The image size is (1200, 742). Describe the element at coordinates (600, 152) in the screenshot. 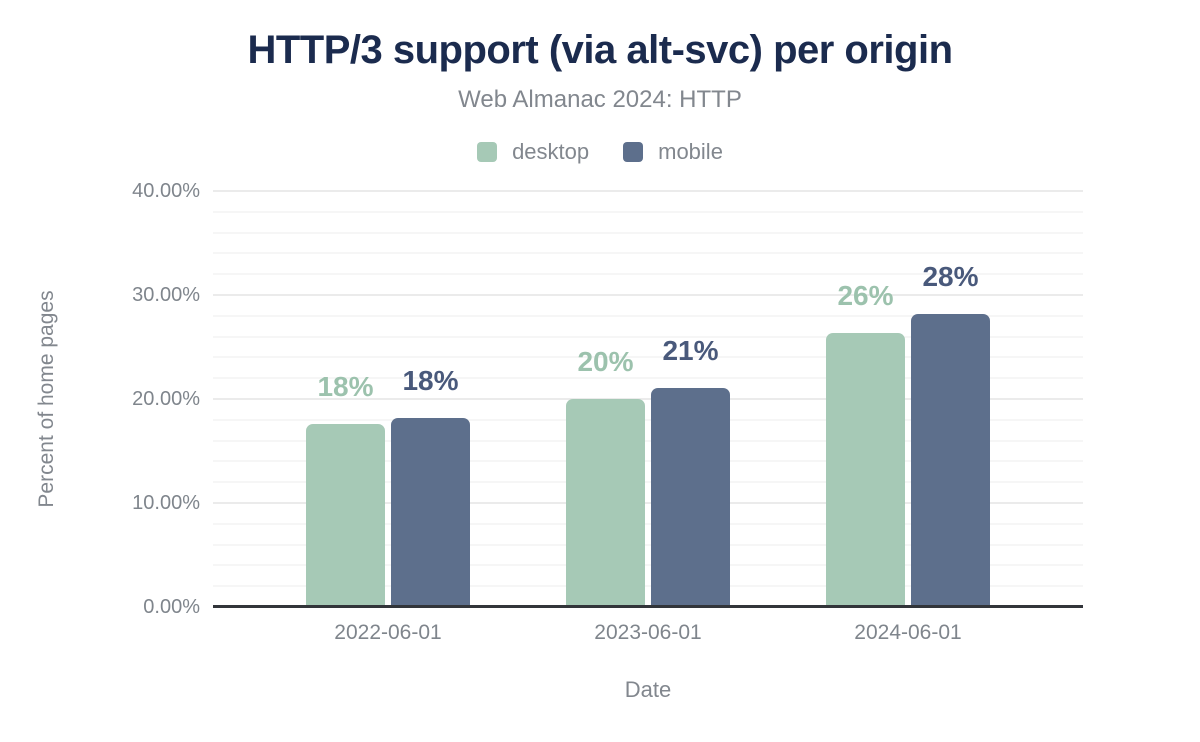

I see `legend: desktop mobile` at that location.